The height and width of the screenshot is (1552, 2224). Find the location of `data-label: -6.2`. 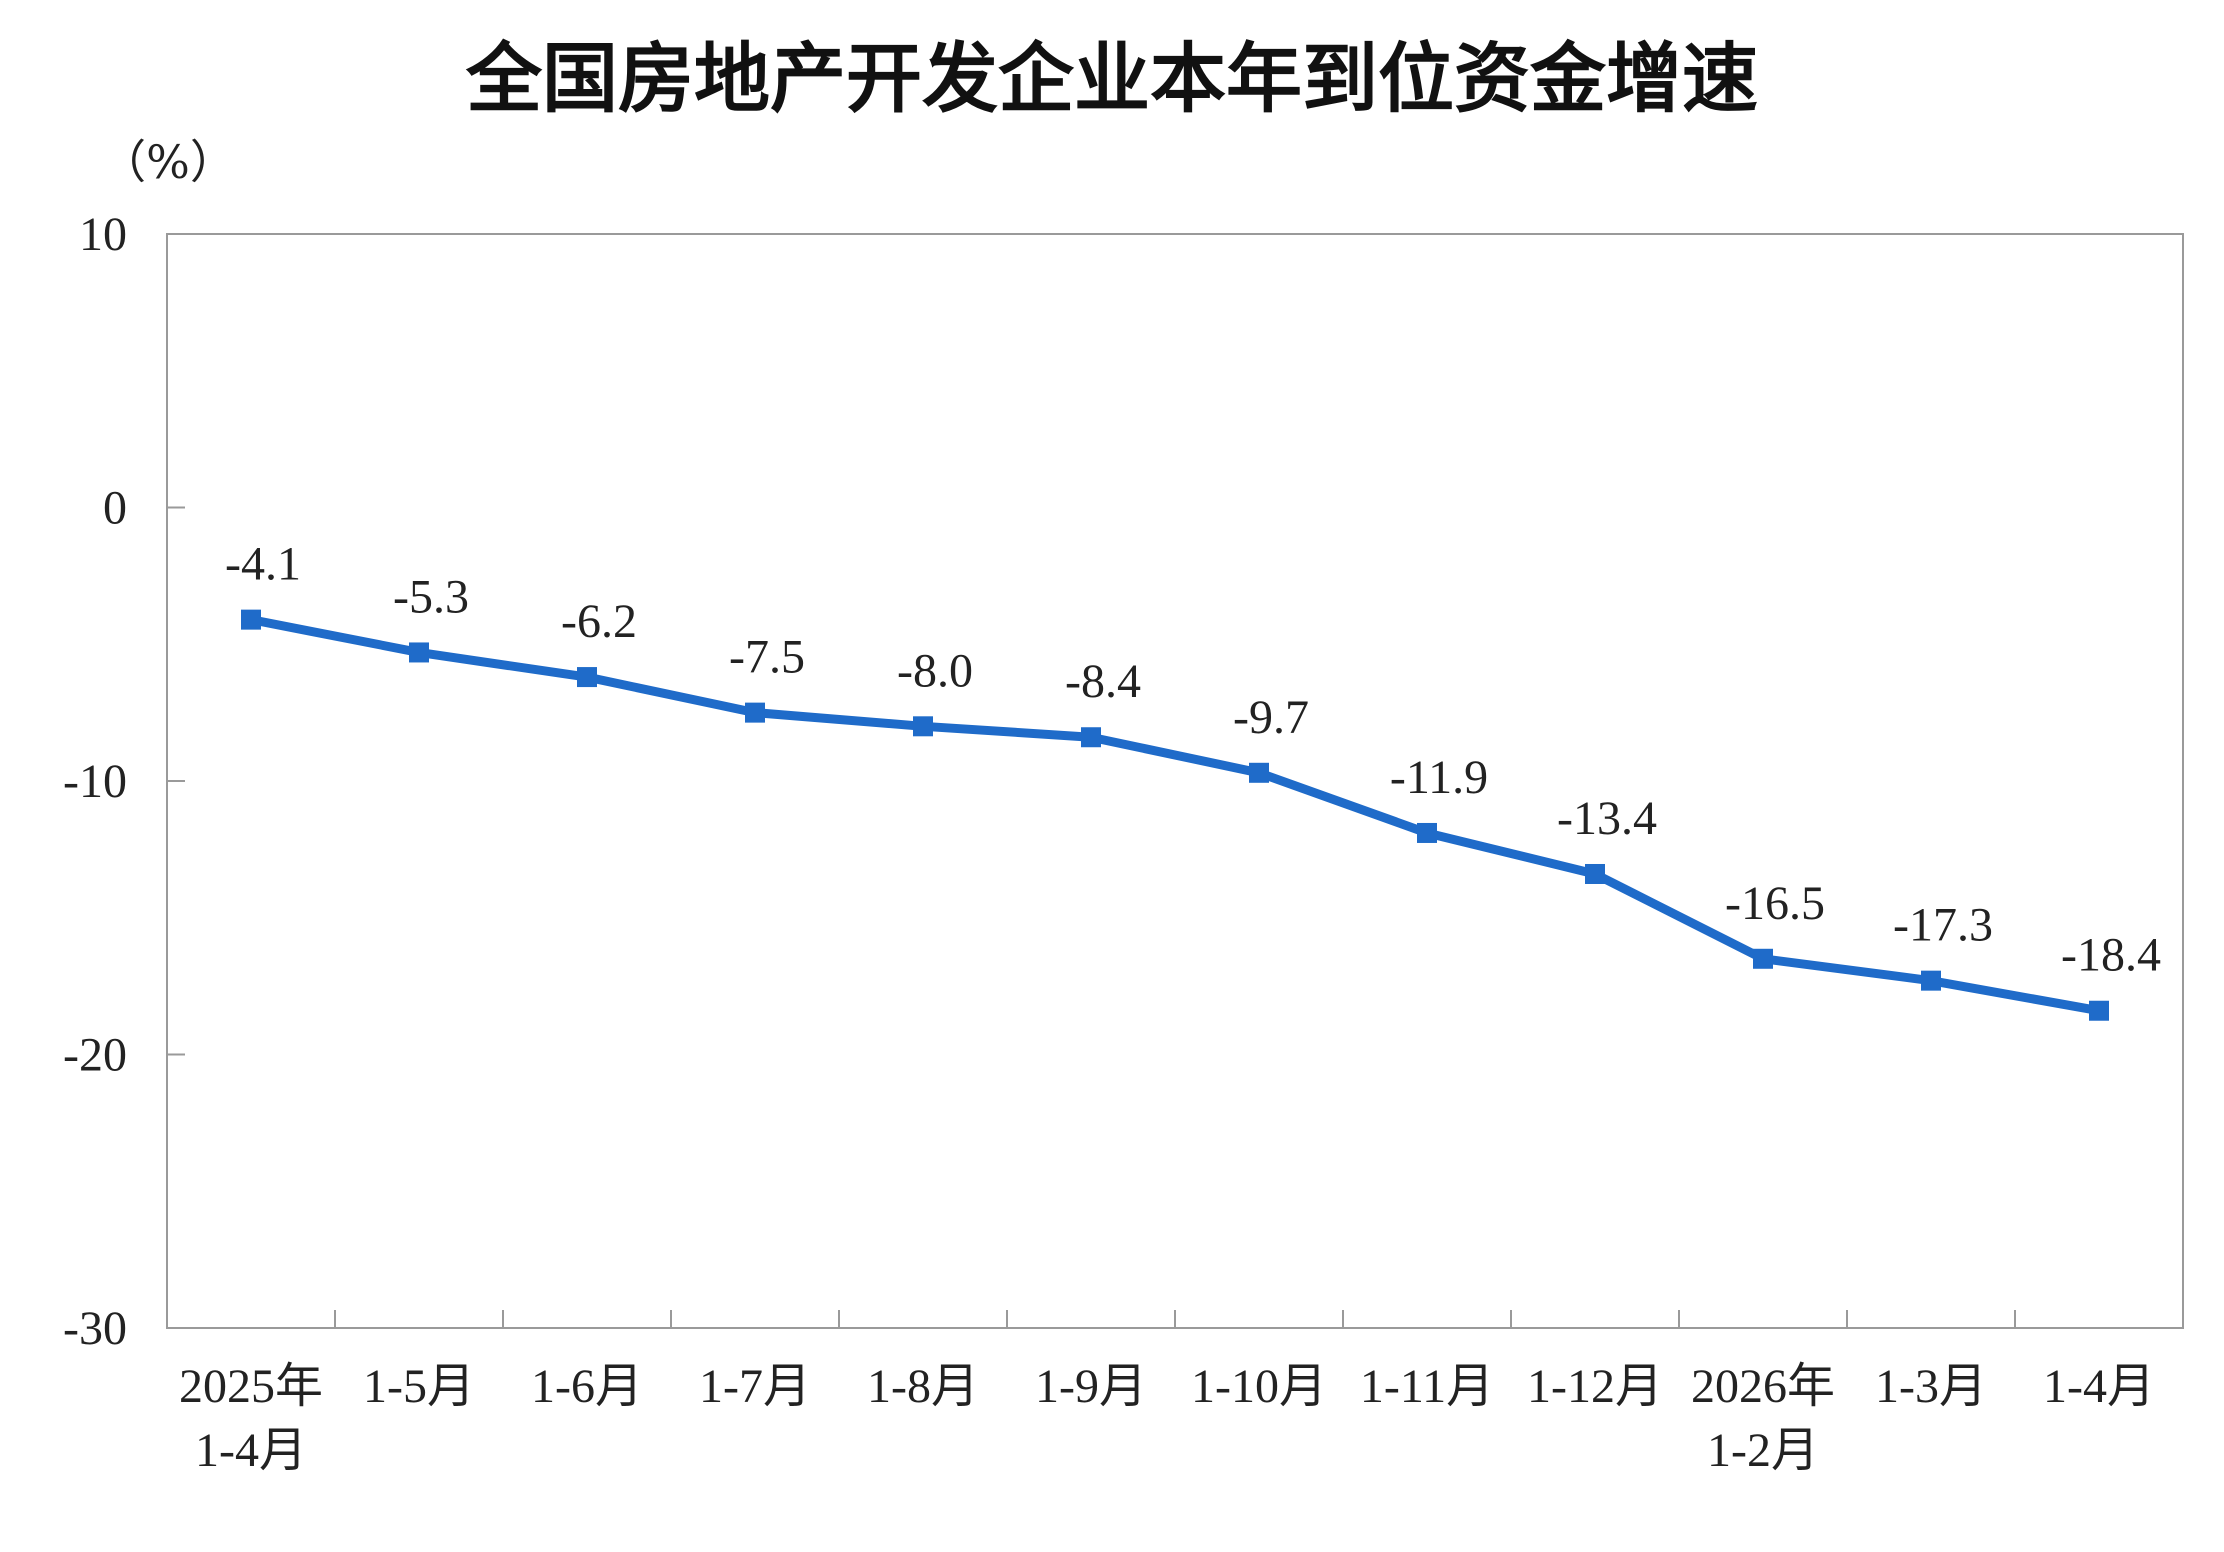

data-label: -6.2 is located at coordinates (599, 621).